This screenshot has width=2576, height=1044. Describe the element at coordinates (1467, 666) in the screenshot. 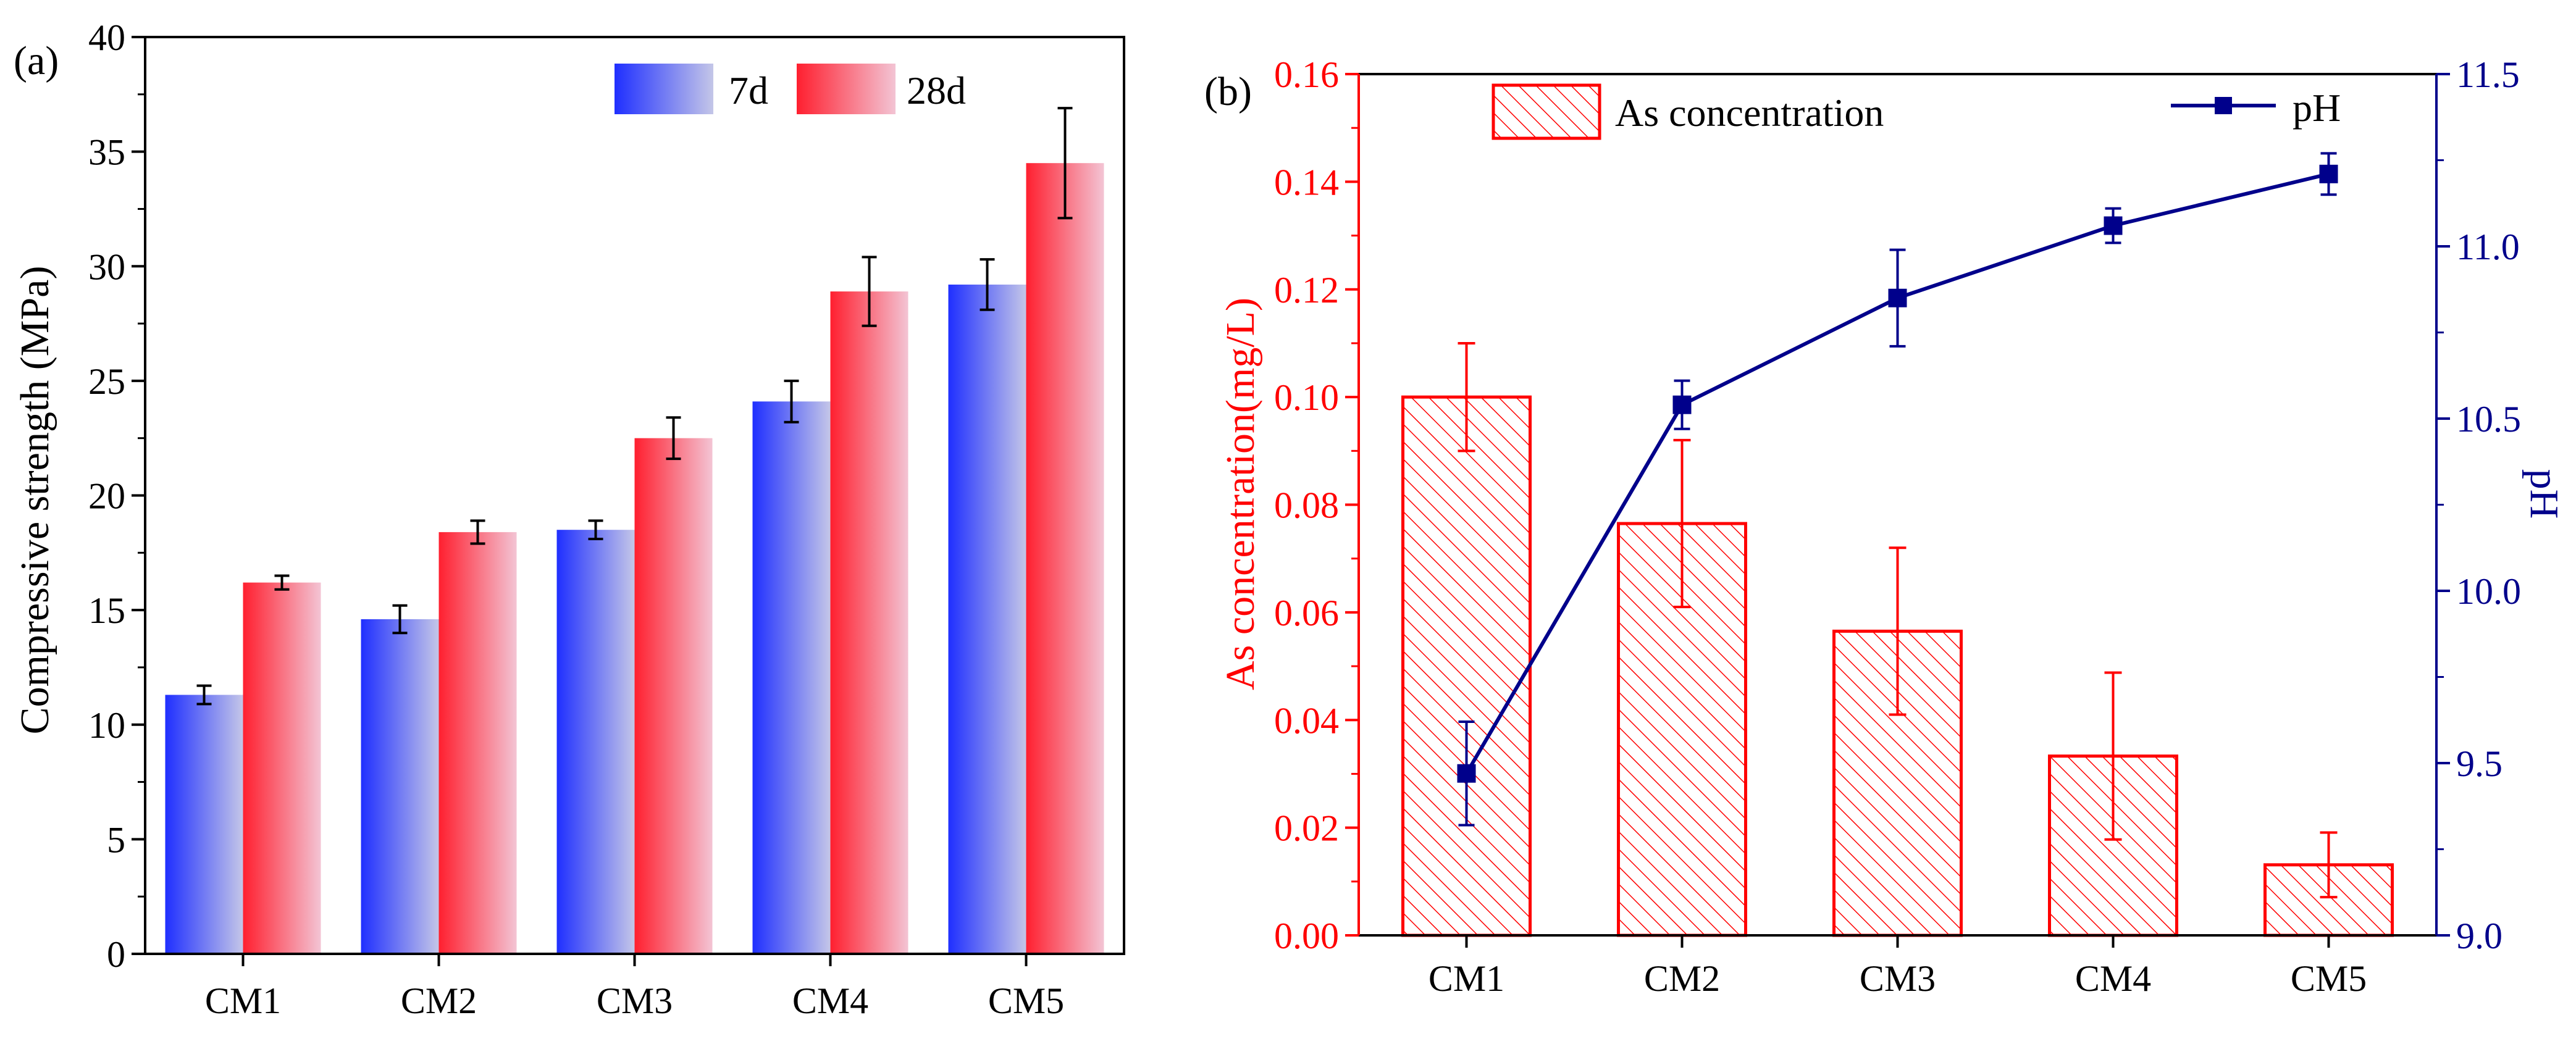

I see `bar-as-CM1` at that location.